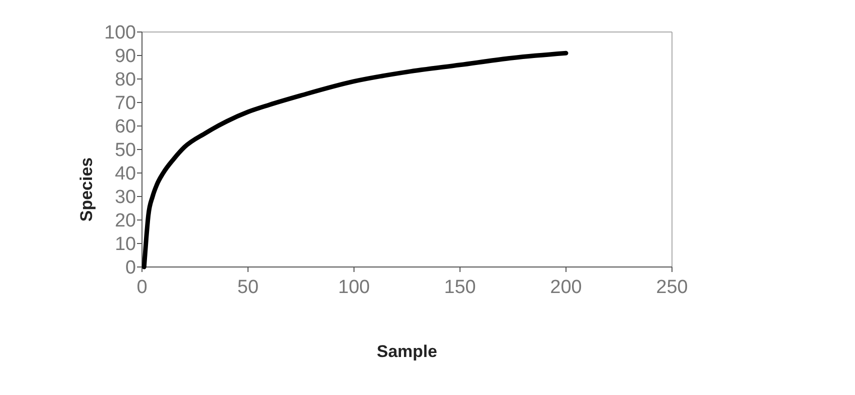 Image resolution: width=855 pixels, height=395 pixels. I want to click on x-tick-label: 50, so click(248, 287).